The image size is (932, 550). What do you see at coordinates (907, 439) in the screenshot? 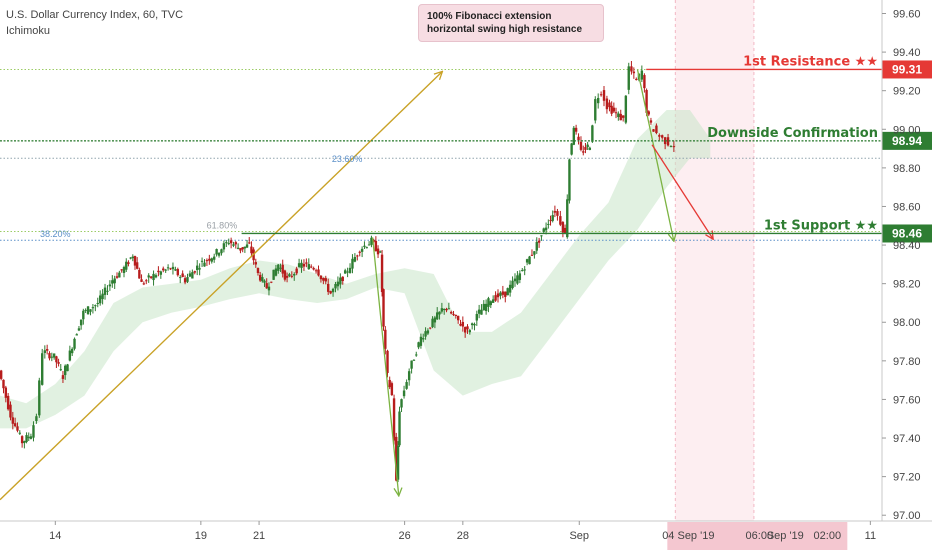
I see `y-tick-label: 97.40` at bounding box center [907, 439].